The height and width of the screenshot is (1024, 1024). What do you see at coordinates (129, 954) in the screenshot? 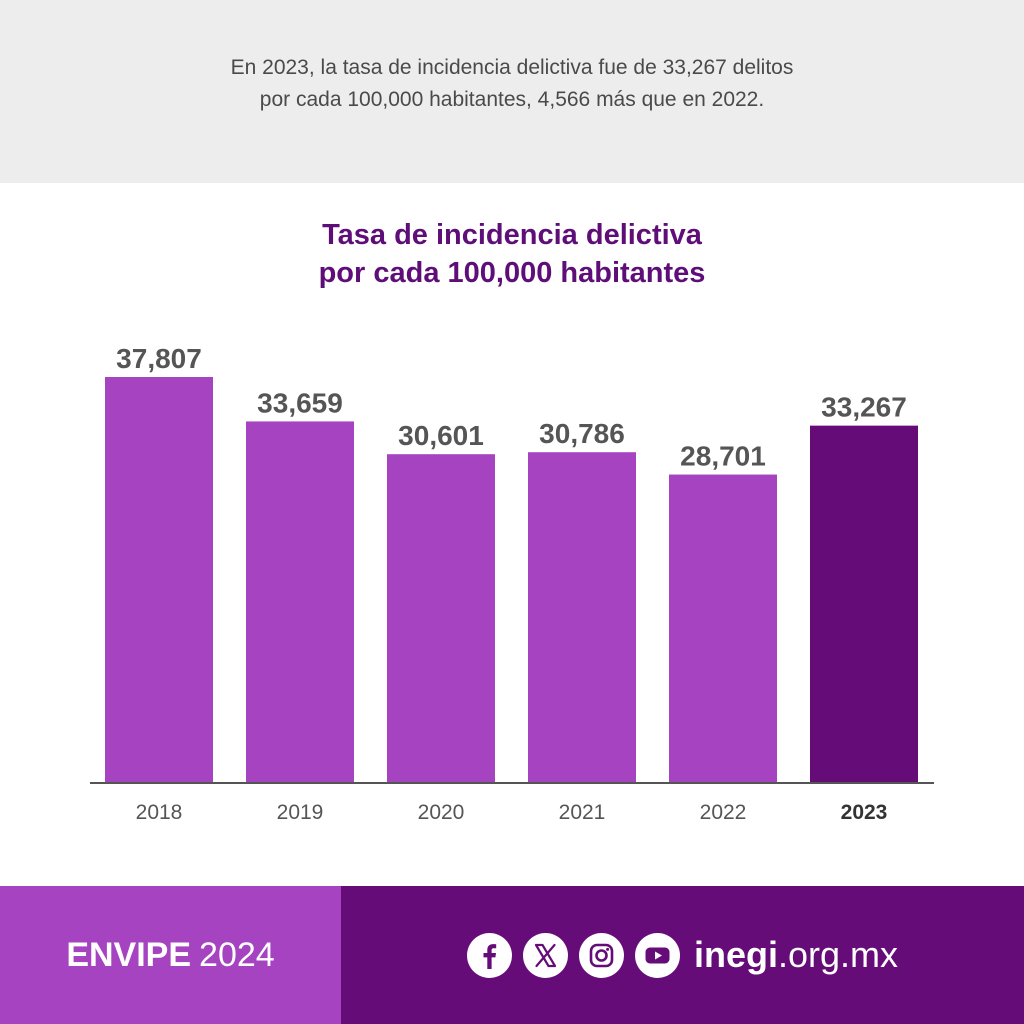
I see `brand-name: ENVIPE` at bounding box center [129, 954].